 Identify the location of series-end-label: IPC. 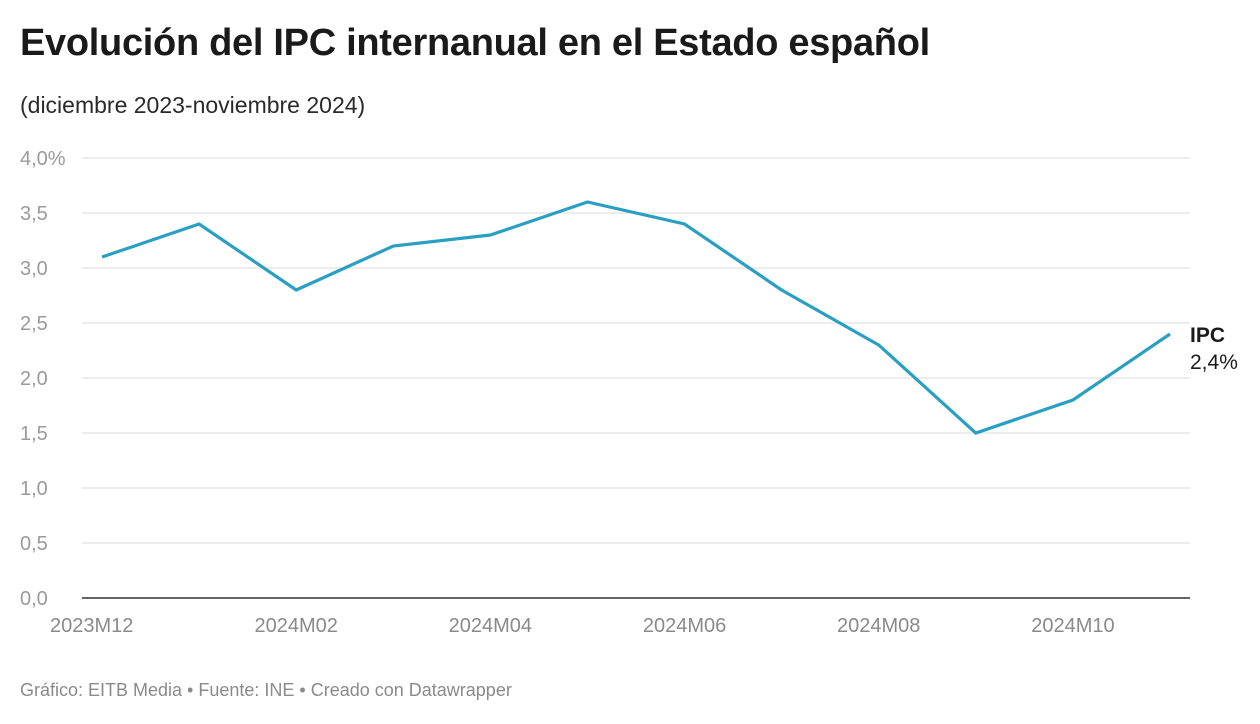
(1207, 335).